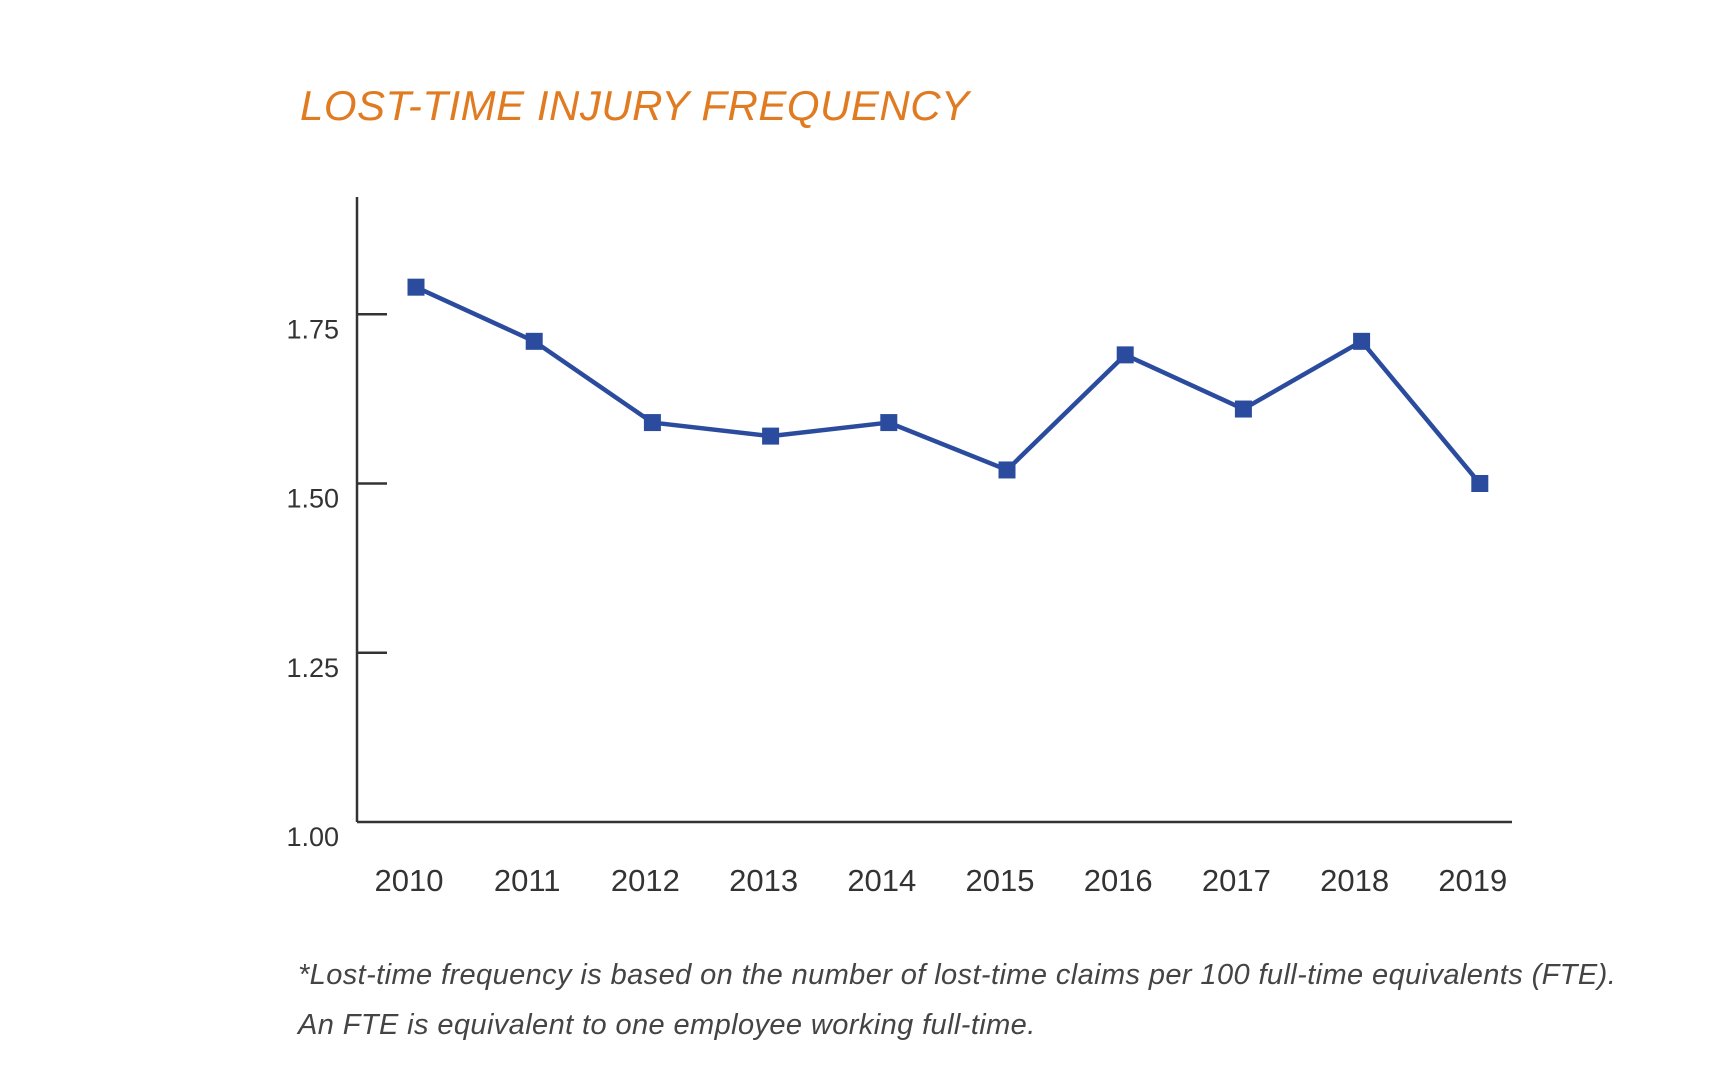  Describe the element at coordinates (312, 329) in the screenshot. I see `y-tick-label: 1.75` at that location.